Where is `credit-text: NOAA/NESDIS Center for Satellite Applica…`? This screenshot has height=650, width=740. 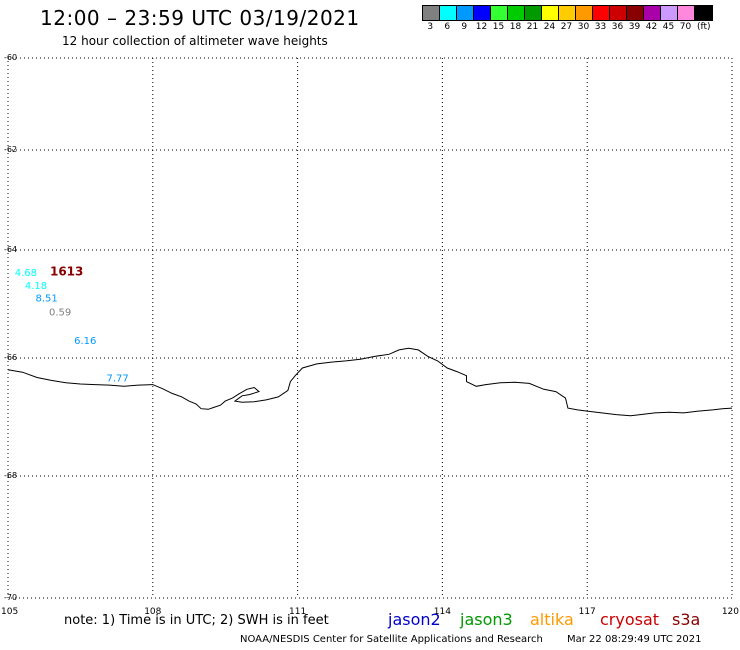
credit-text: NOAA/NESDIS Center for Satellite Applica… is located at coordinates (391, 639).